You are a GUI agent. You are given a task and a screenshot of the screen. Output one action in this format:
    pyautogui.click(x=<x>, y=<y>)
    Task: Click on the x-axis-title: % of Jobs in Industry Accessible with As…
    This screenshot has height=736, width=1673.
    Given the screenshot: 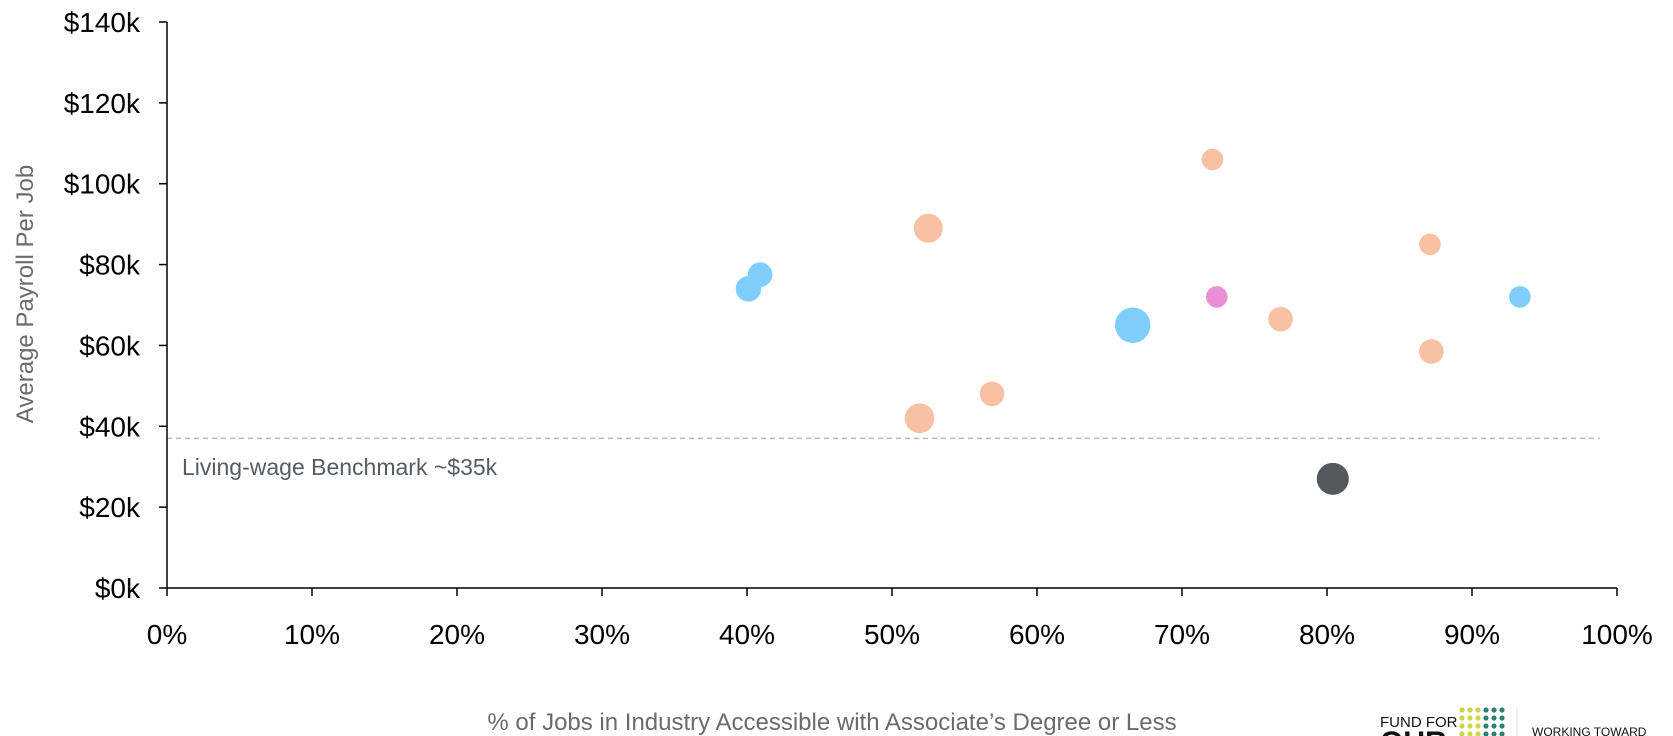 What is the action you would take?
    pyautogui.click(x=831, y=722)
    